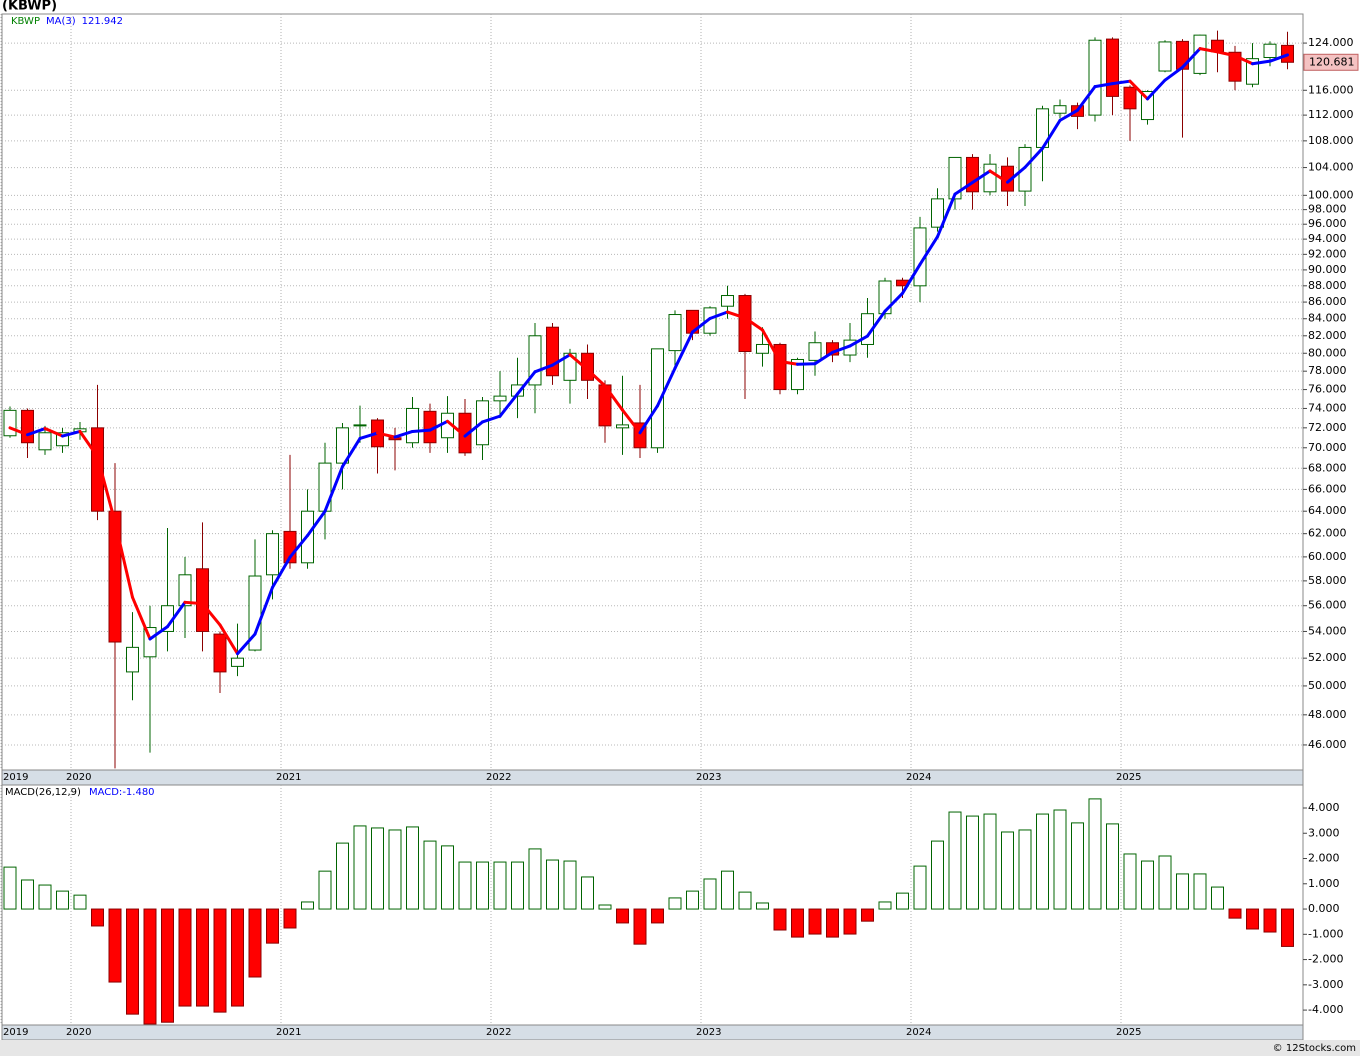 The width and height of the screenshot is (1360, 1056). What do you see at coordinates (1327, 407) in the screenshot?
I see `y-tick-label: 74.000` at bounding box center [1327, 407].